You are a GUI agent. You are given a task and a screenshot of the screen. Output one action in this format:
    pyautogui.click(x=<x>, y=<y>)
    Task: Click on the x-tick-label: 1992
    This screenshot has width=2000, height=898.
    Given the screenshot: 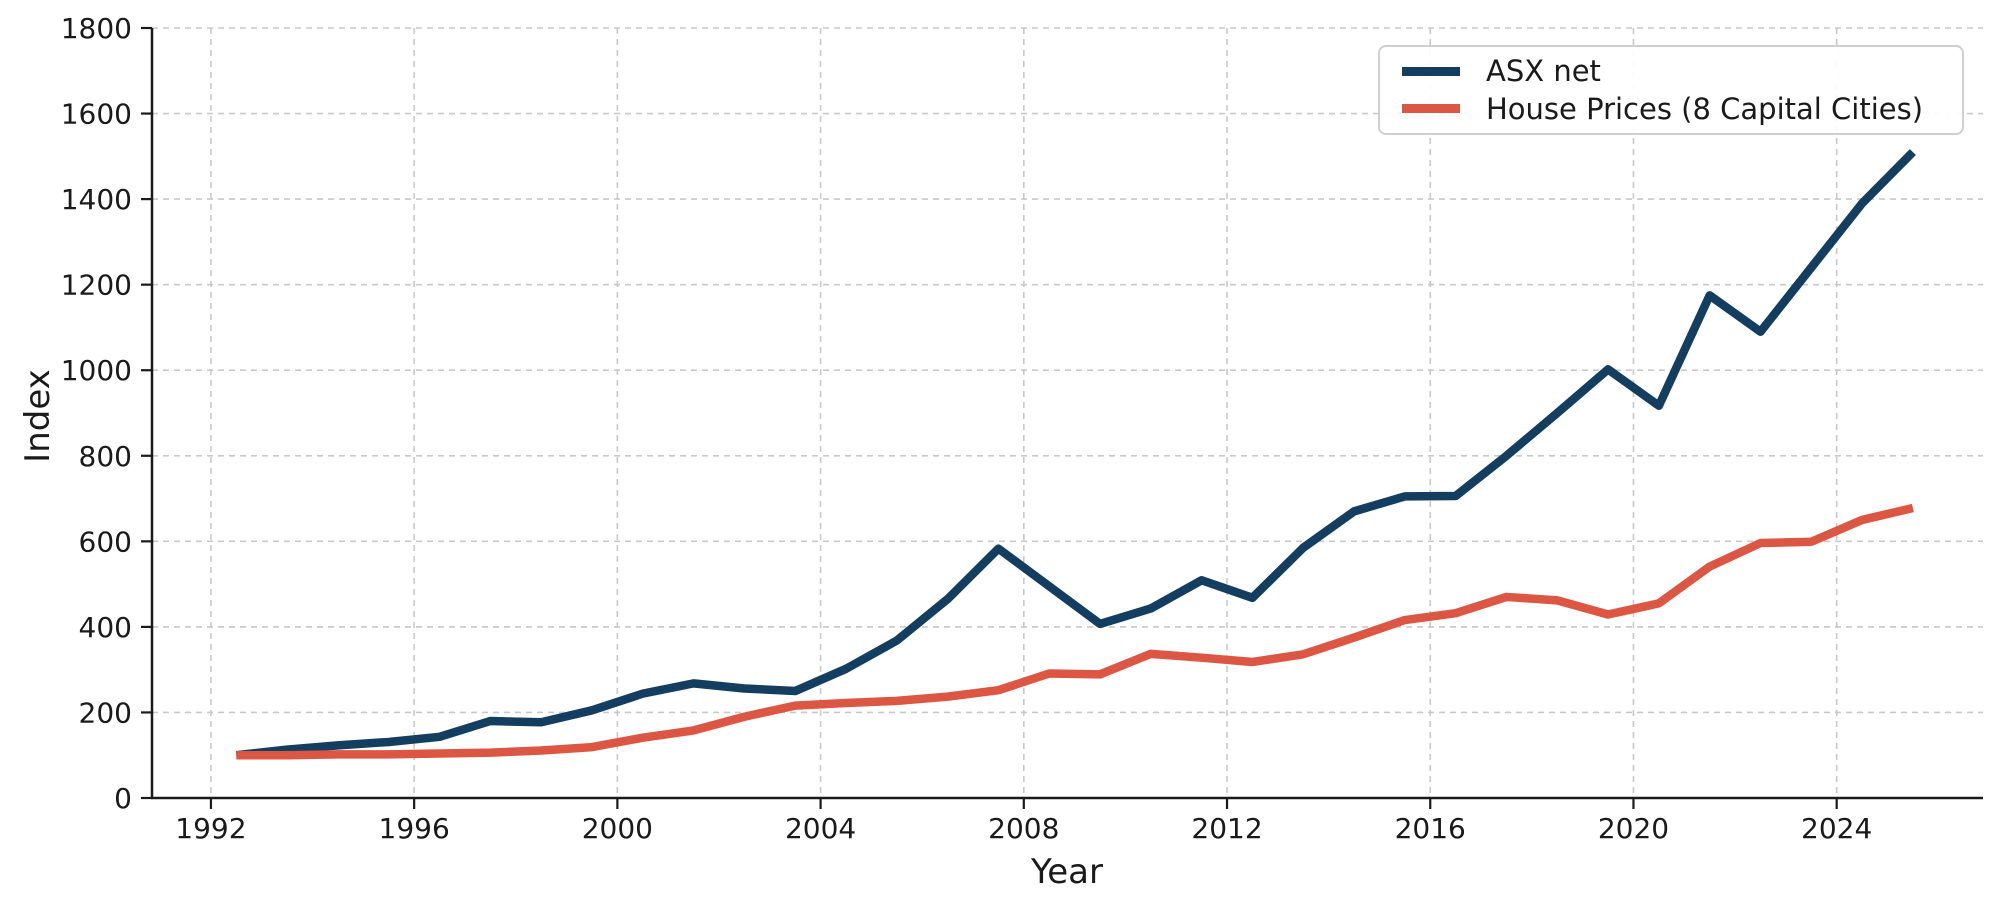 What is the action you would take?
    pyautogui.click(x=210, y=828)
    